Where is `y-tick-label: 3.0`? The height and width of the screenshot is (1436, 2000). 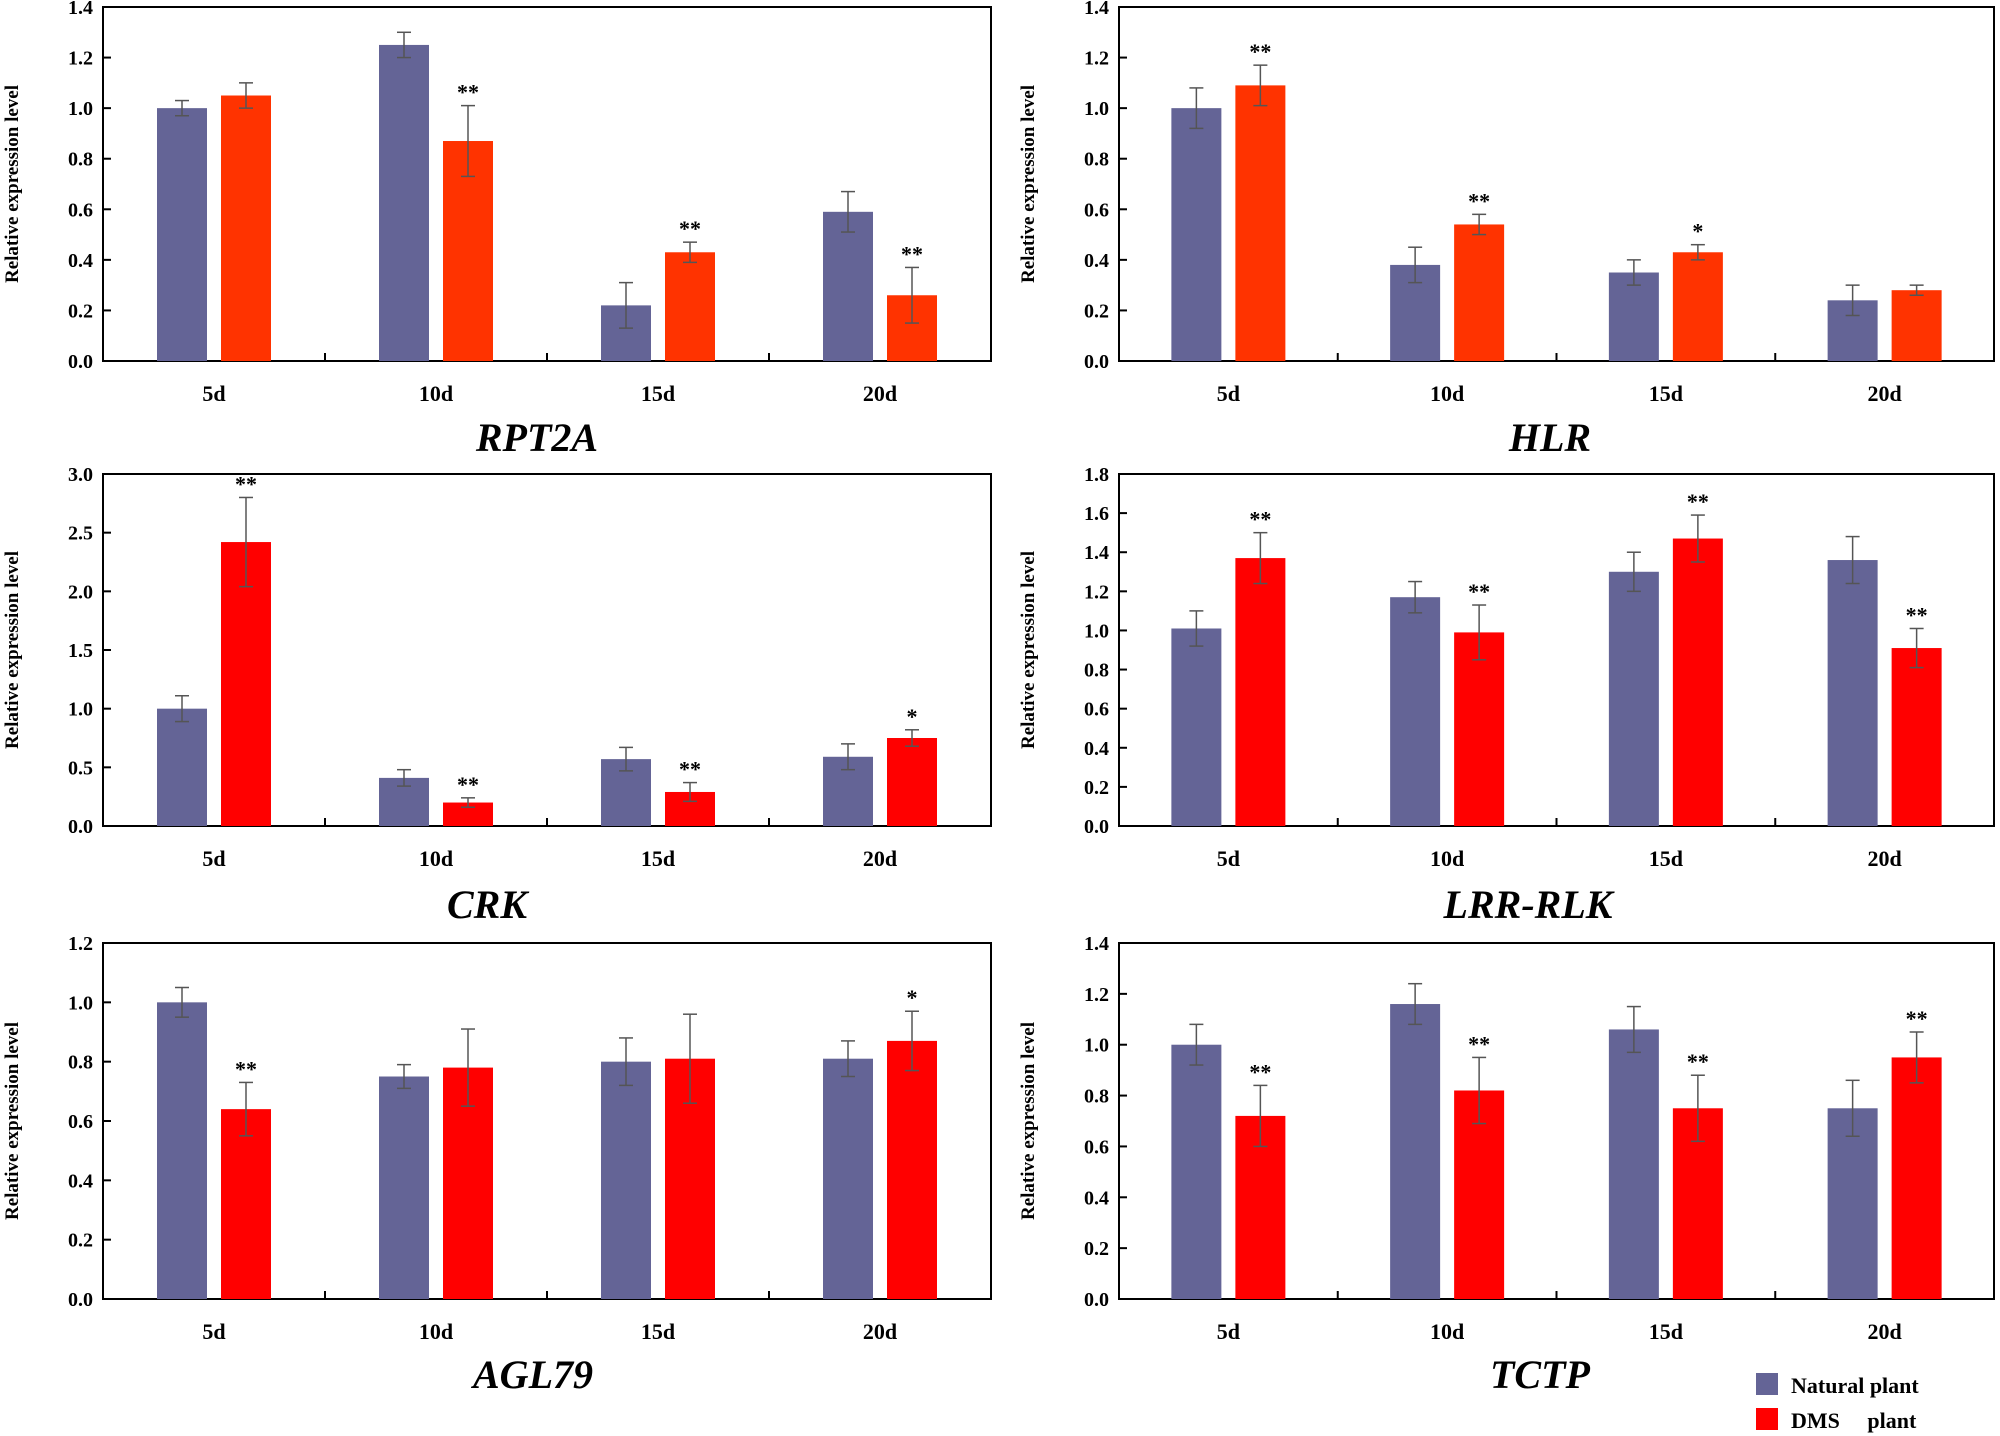 y-tick-label: 3.0 is located at coordinates (80, 475).